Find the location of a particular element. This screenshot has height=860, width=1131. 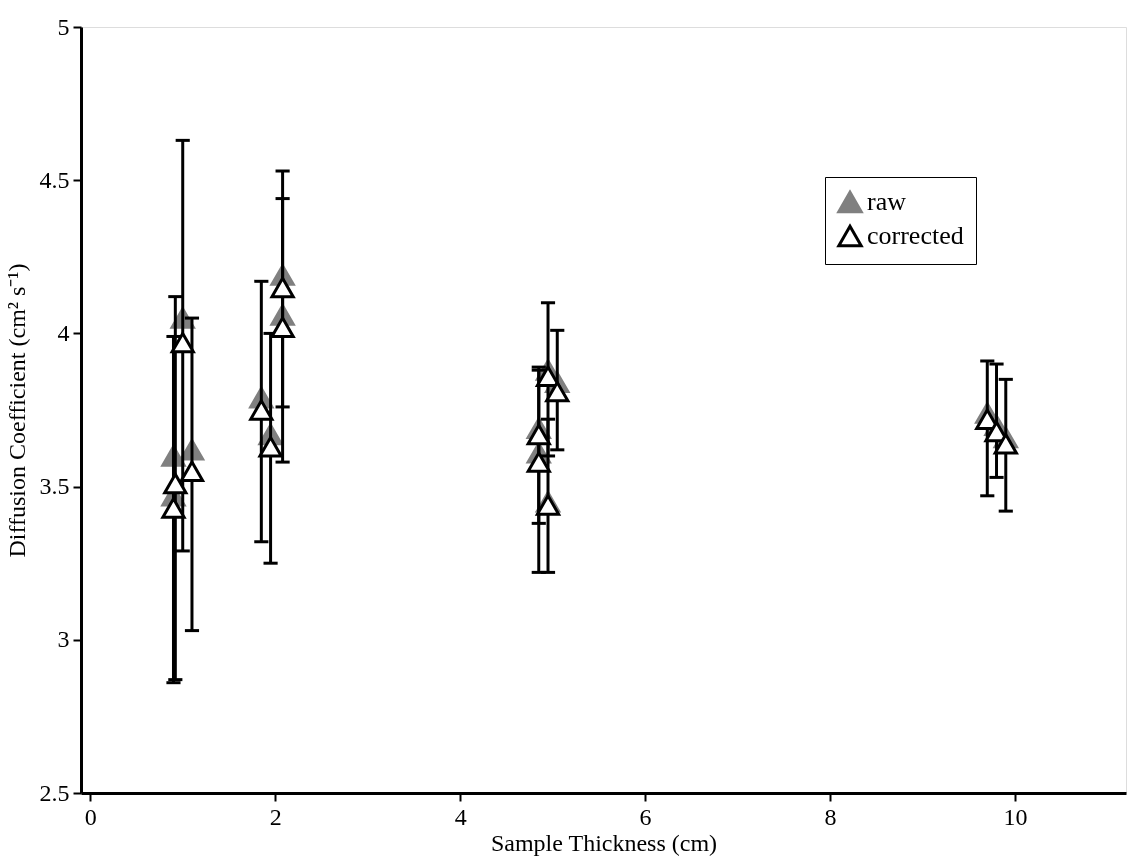

legend-label: raw is located at coordinates (887, 201).